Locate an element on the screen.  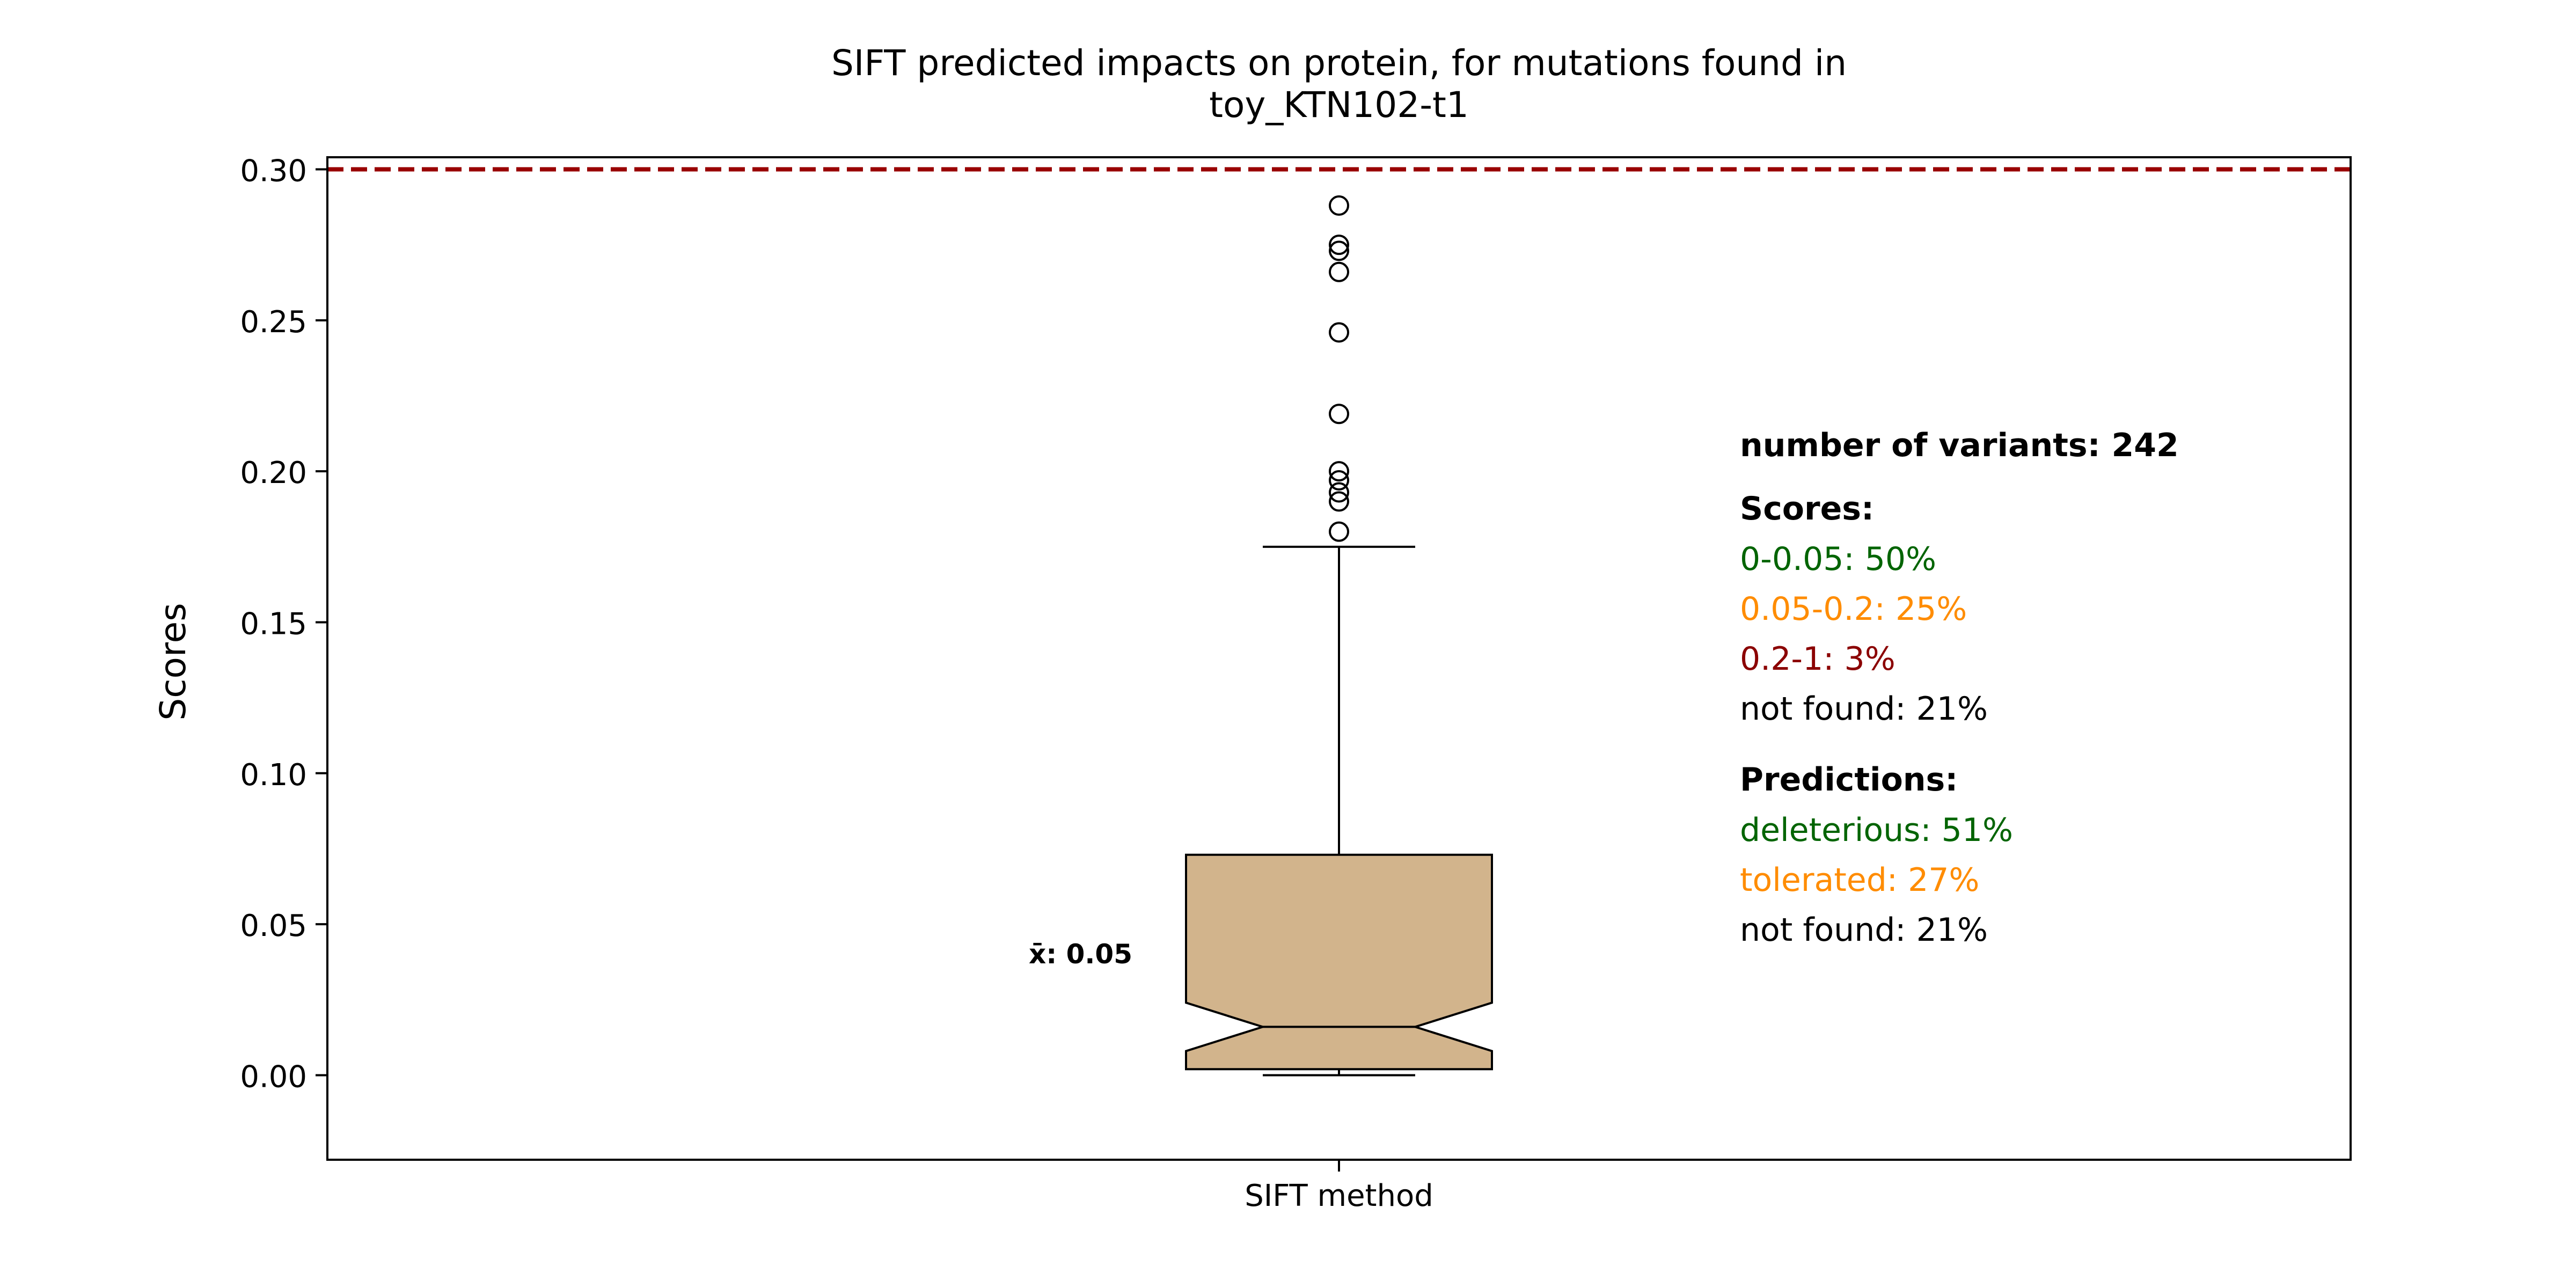
scores-header: Scores: is located at coordinates (1807, 509).